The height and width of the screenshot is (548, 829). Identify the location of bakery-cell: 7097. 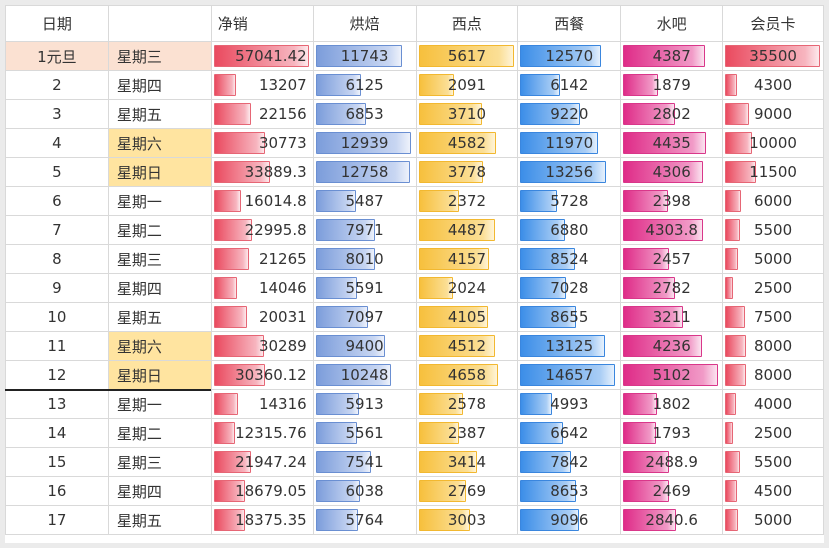
(364, 317).